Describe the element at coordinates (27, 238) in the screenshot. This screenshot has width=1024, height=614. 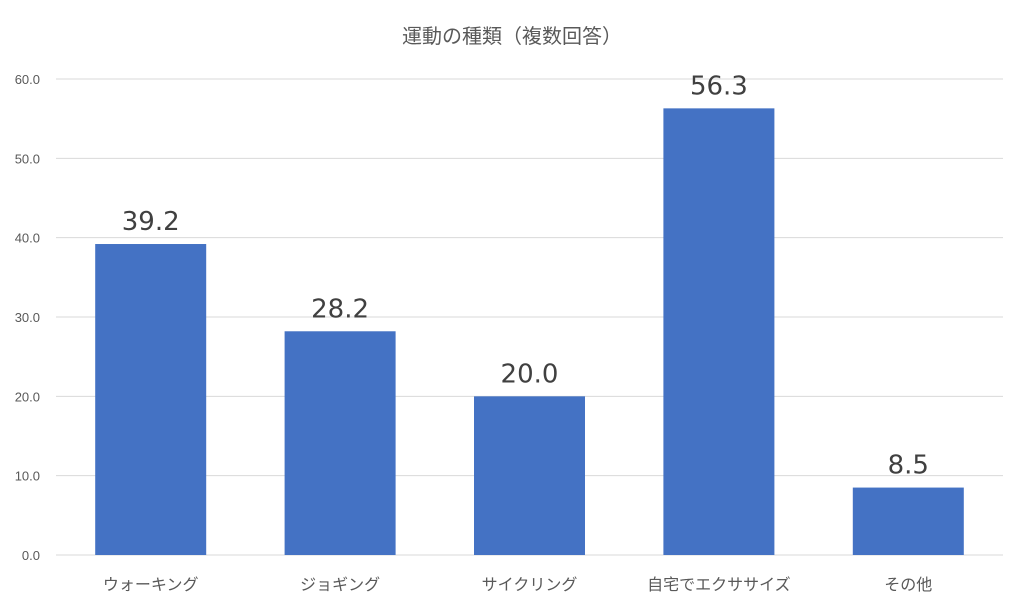
I see `y-tick-label: 40.0` at that location.